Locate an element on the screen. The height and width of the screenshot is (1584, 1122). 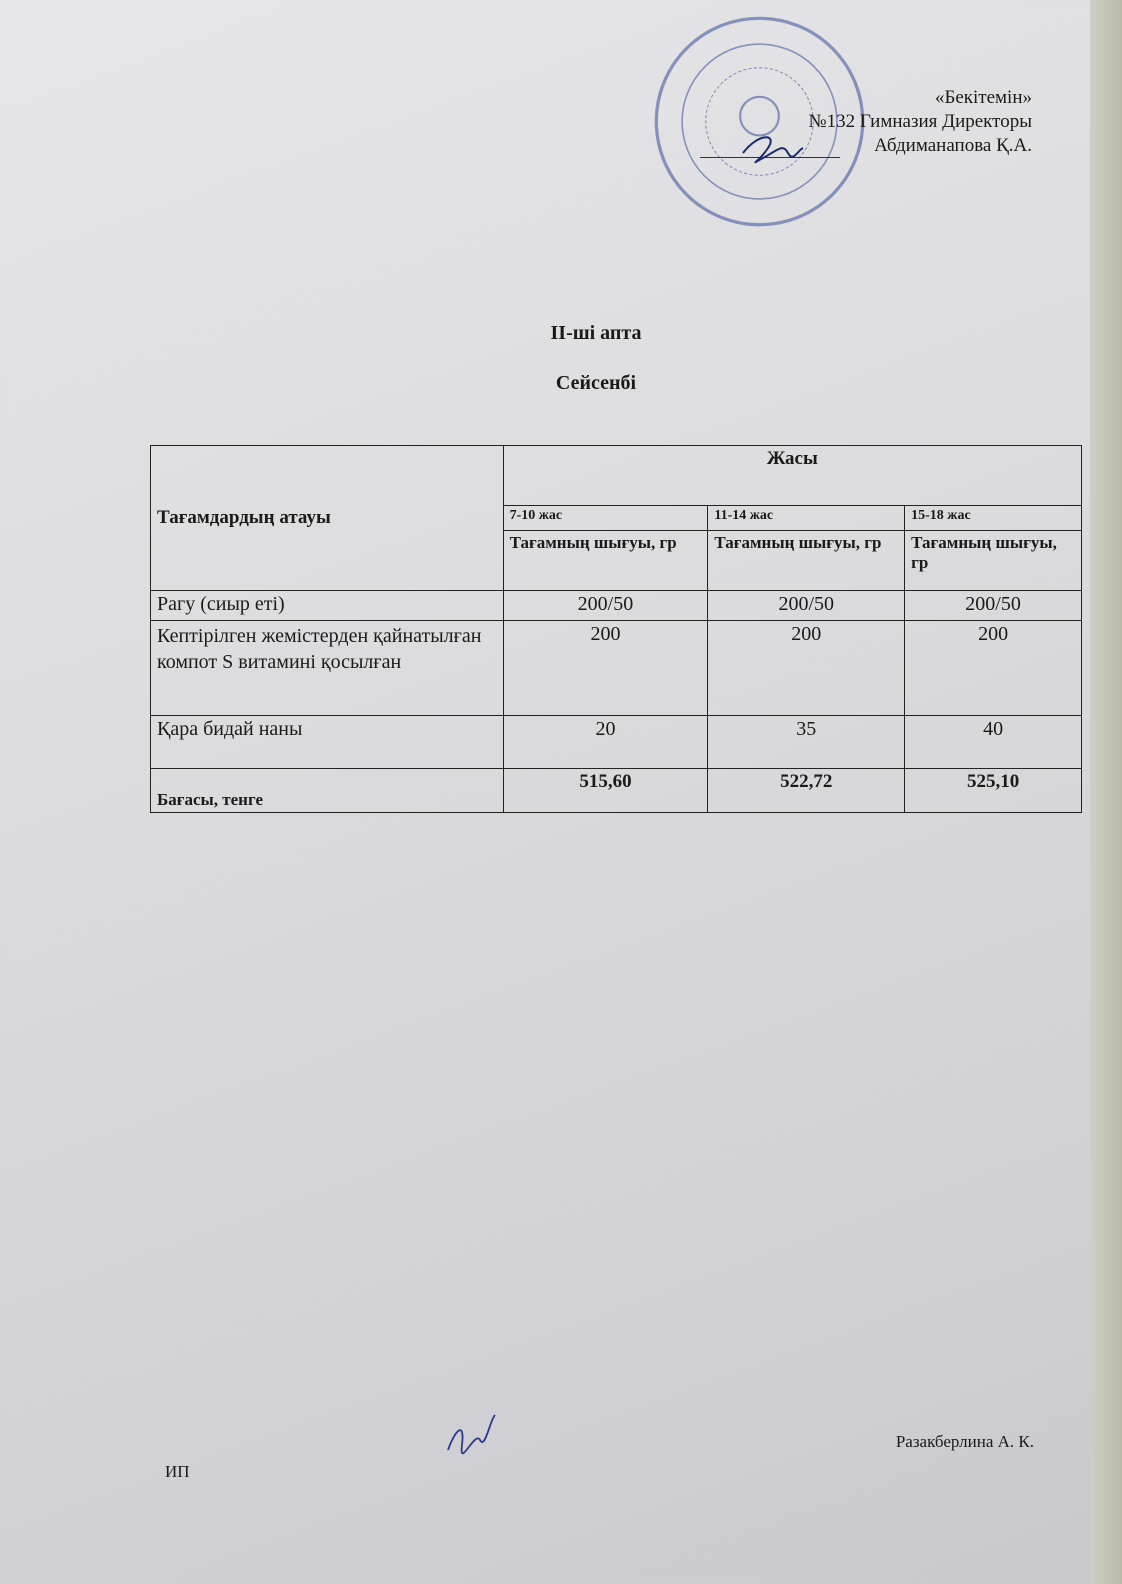
page-edge is located at coordinates (1106, 792).